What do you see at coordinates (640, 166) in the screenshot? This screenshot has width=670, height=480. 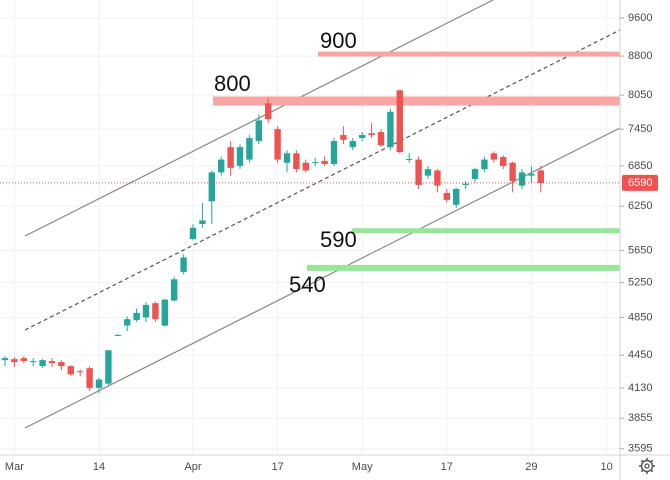 I see `y-tick-label: 6850` at bounding box center [640, 166].